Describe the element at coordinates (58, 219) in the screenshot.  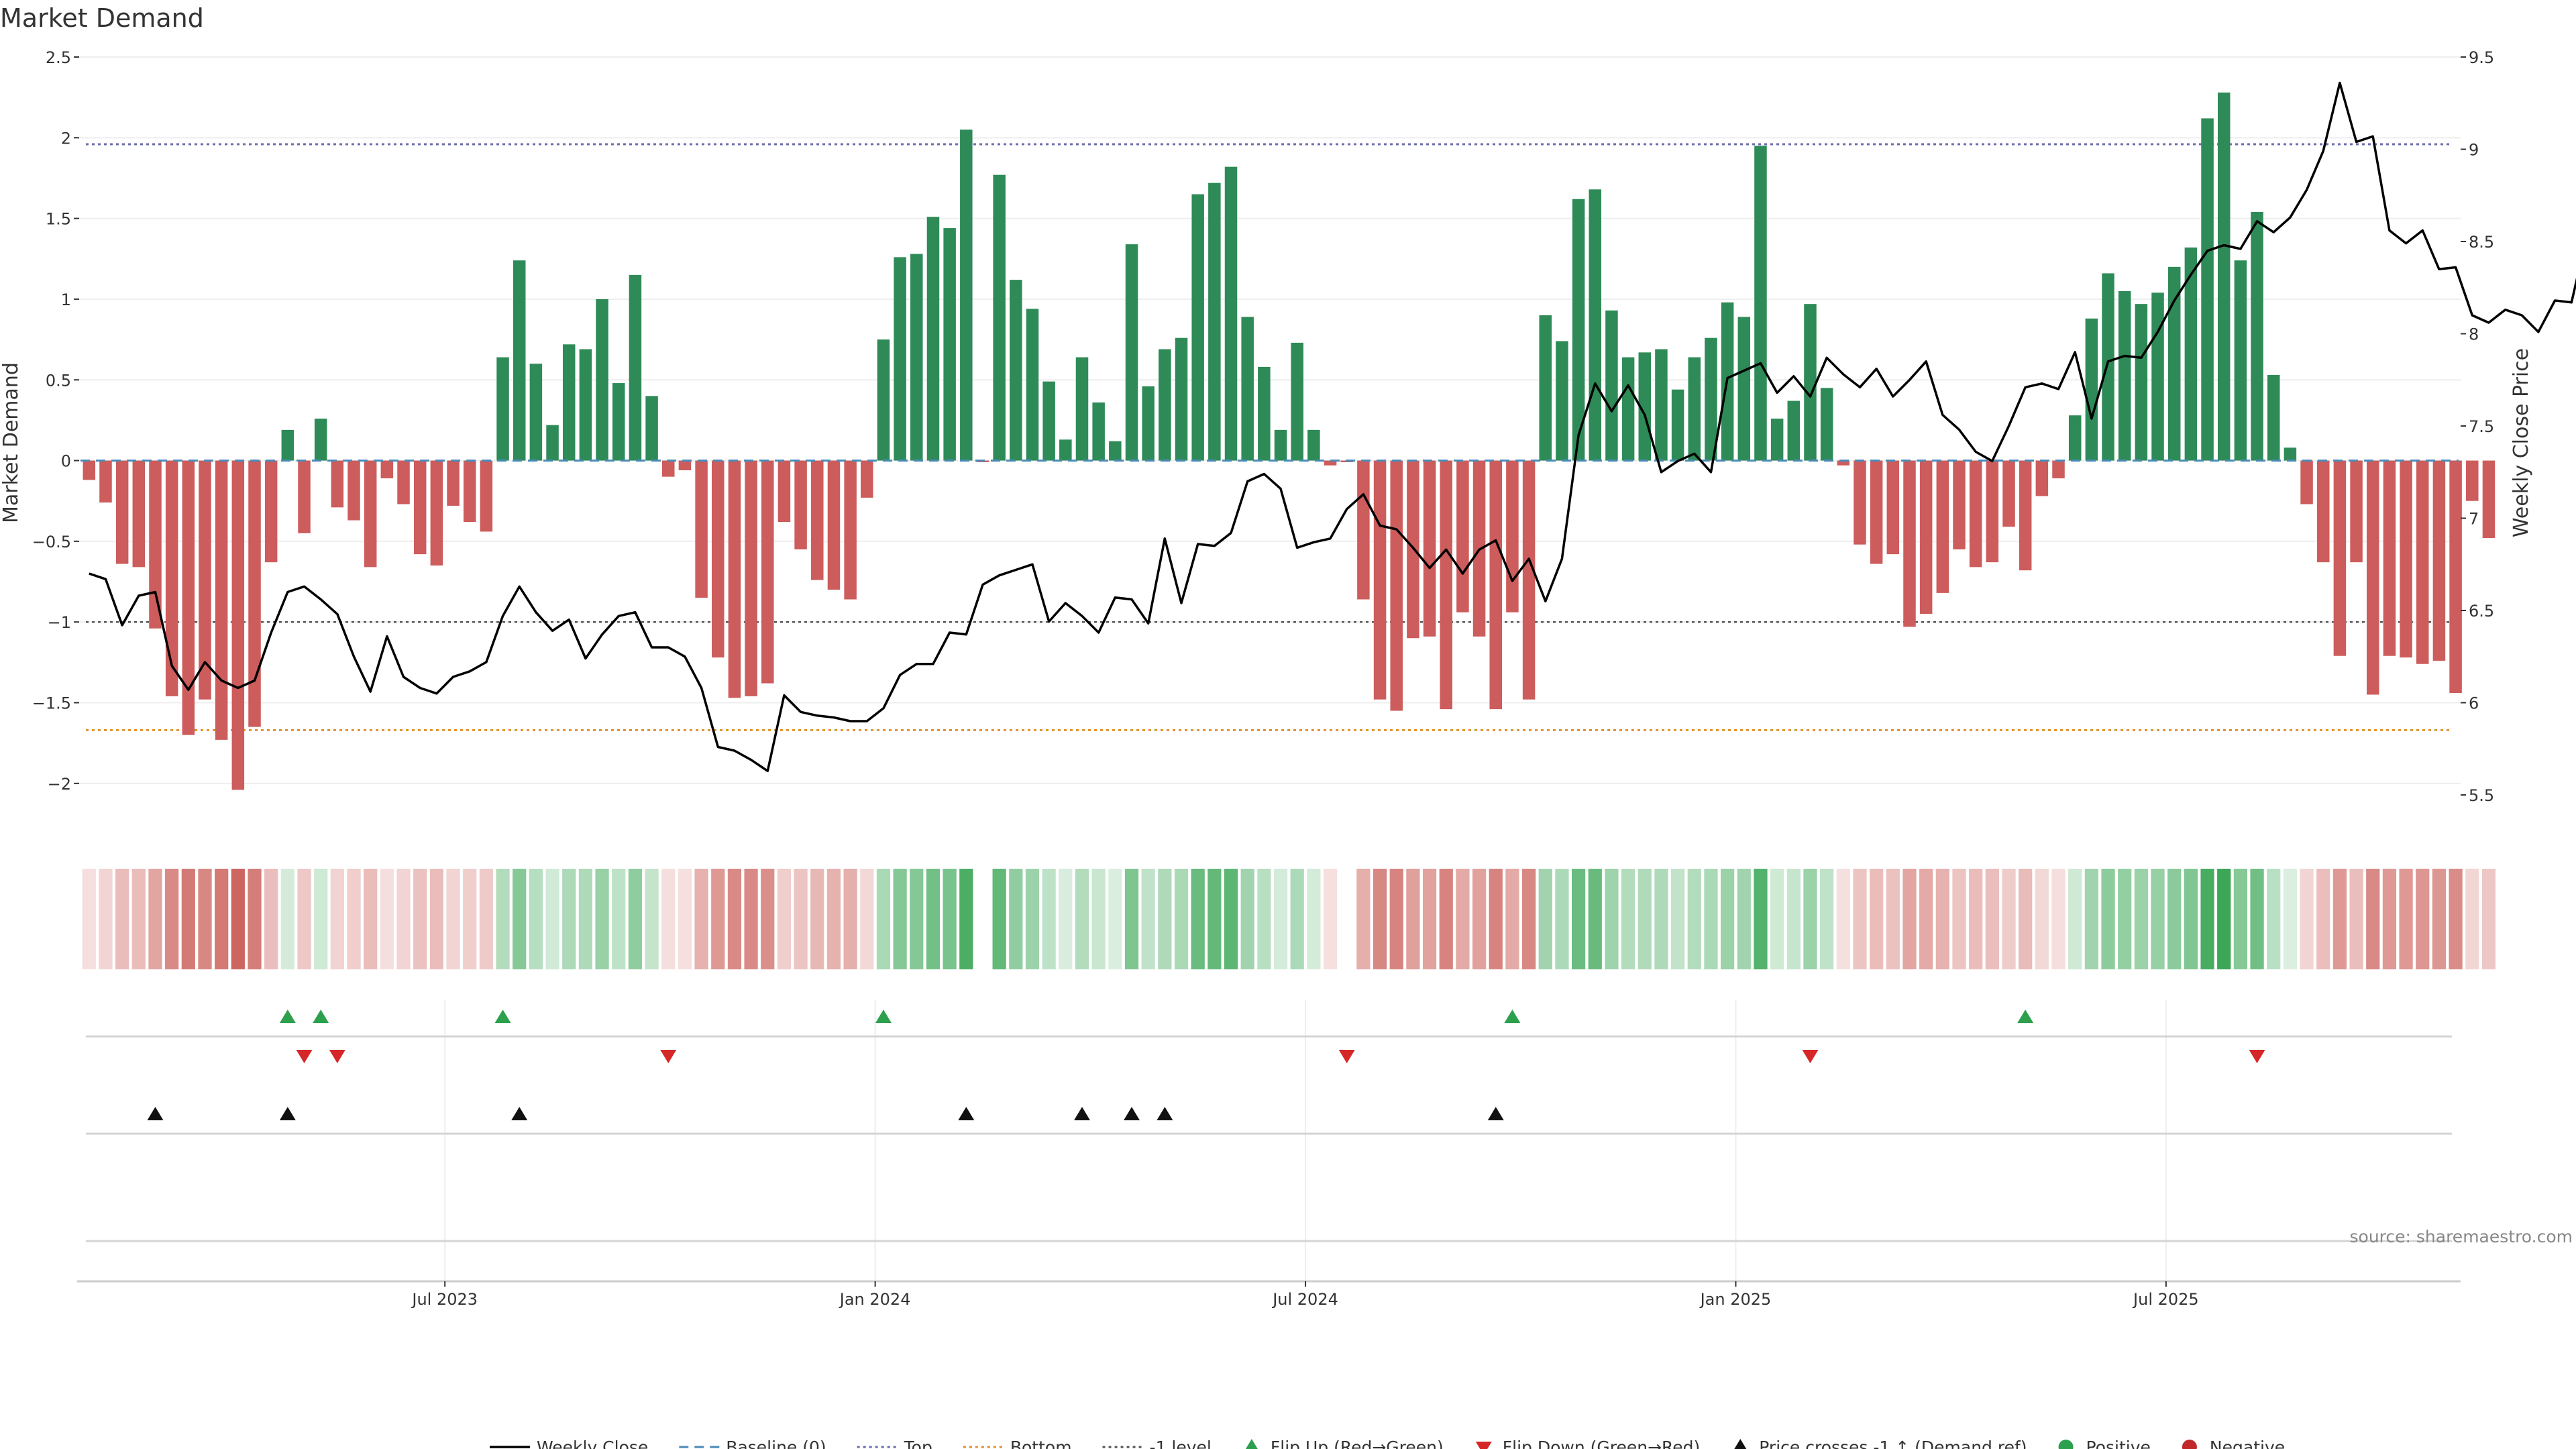
I see `y-tick-label: 1.5` at that location.